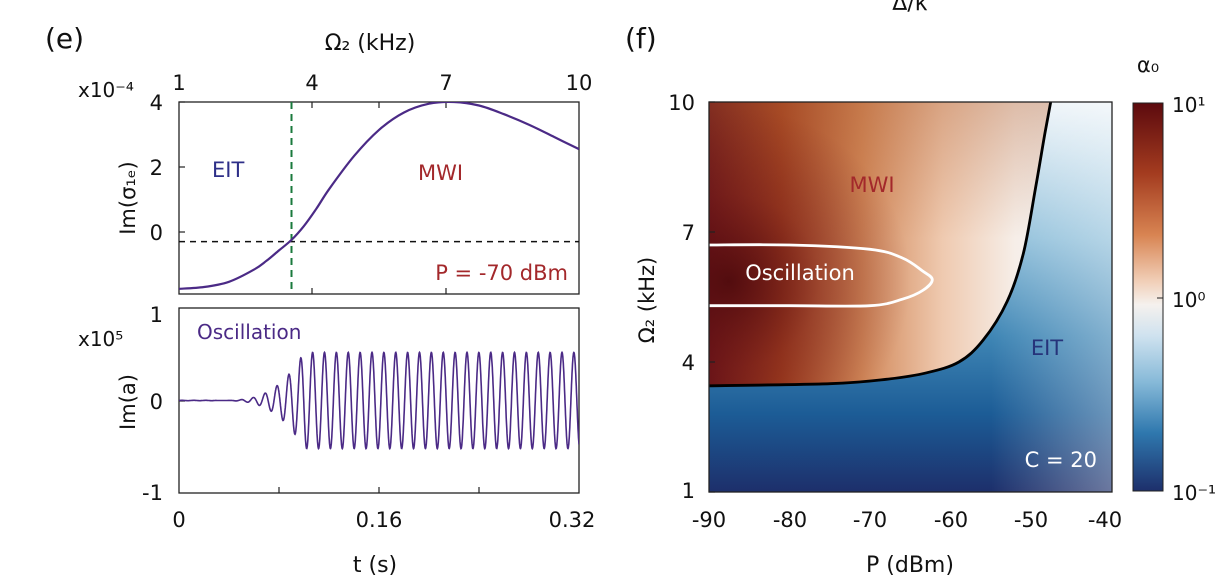 The width and height of the screenshot is (1221, 586). I want to click on y-tick: 10, so click(681, 103).